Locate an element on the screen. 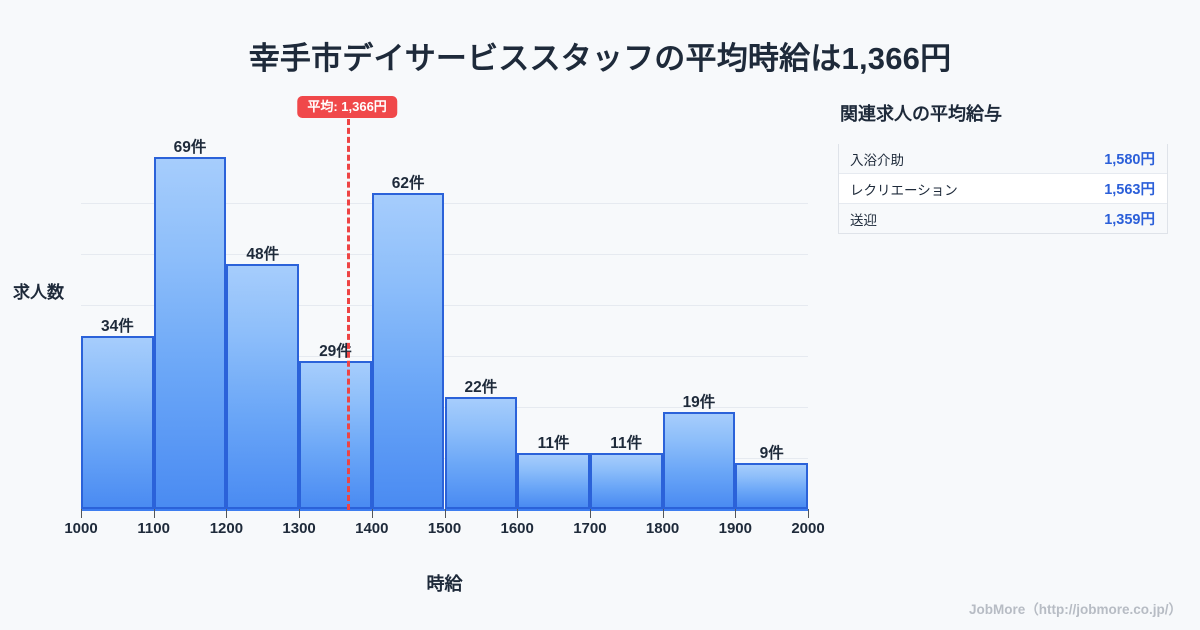 This screenshot has width=1200, height=630. x-axis-tick-label: 1400 is located at coordinates (372, 528).